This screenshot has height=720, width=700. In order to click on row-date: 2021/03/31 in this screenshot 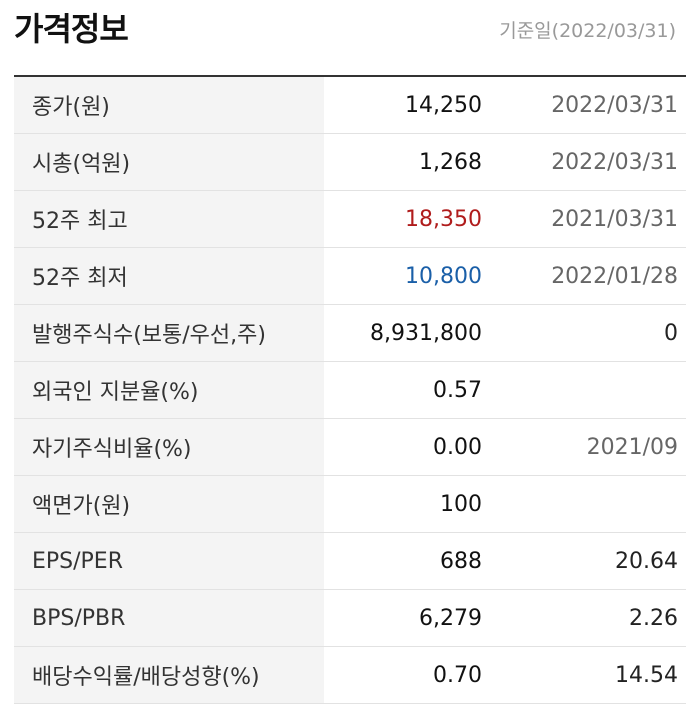, I will do `click(614, 219)`.